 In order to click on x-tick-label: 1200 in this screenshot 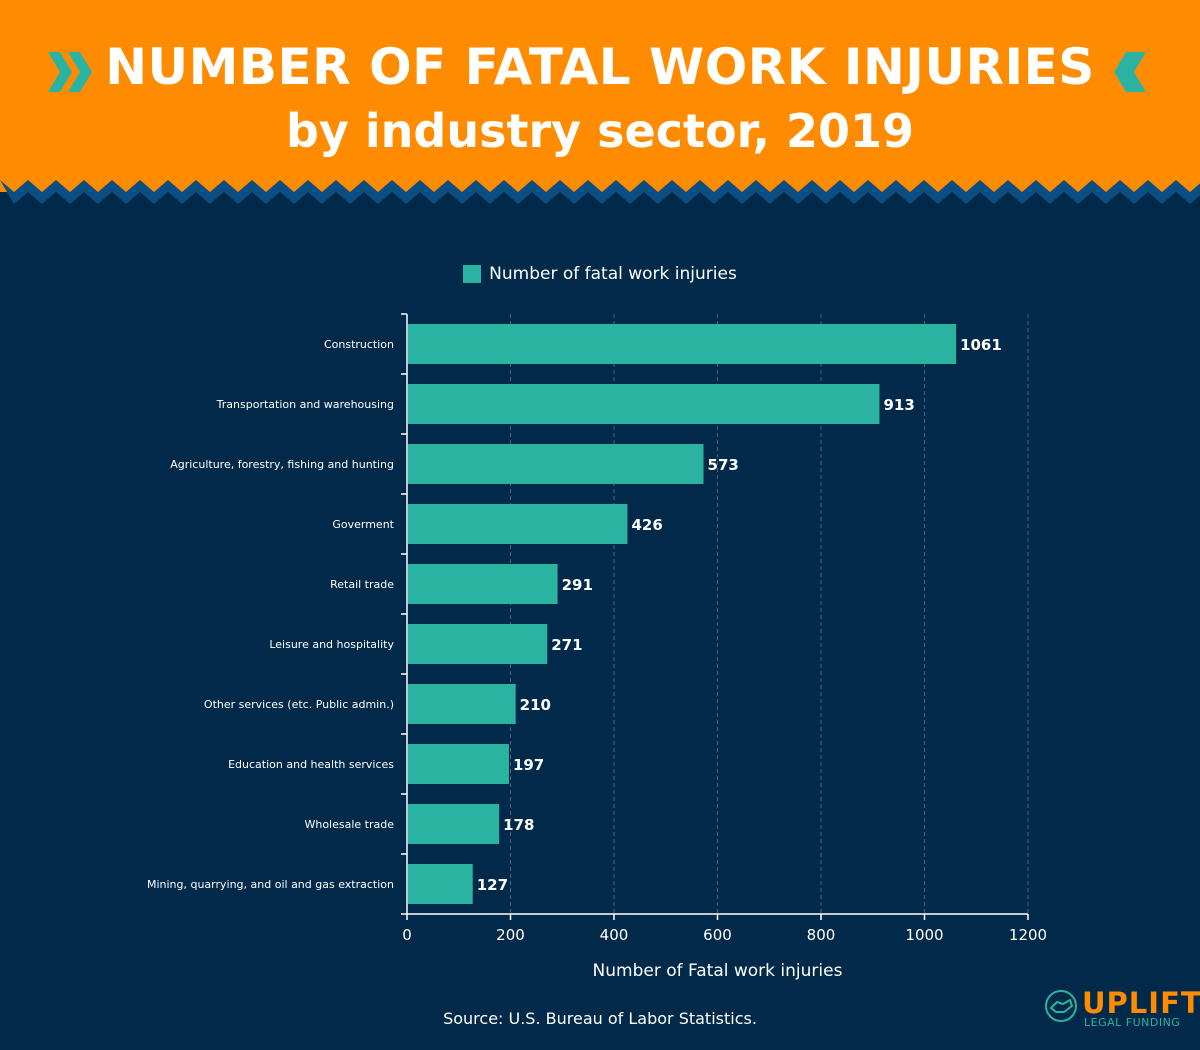, I will do `click(1028, 935)`.